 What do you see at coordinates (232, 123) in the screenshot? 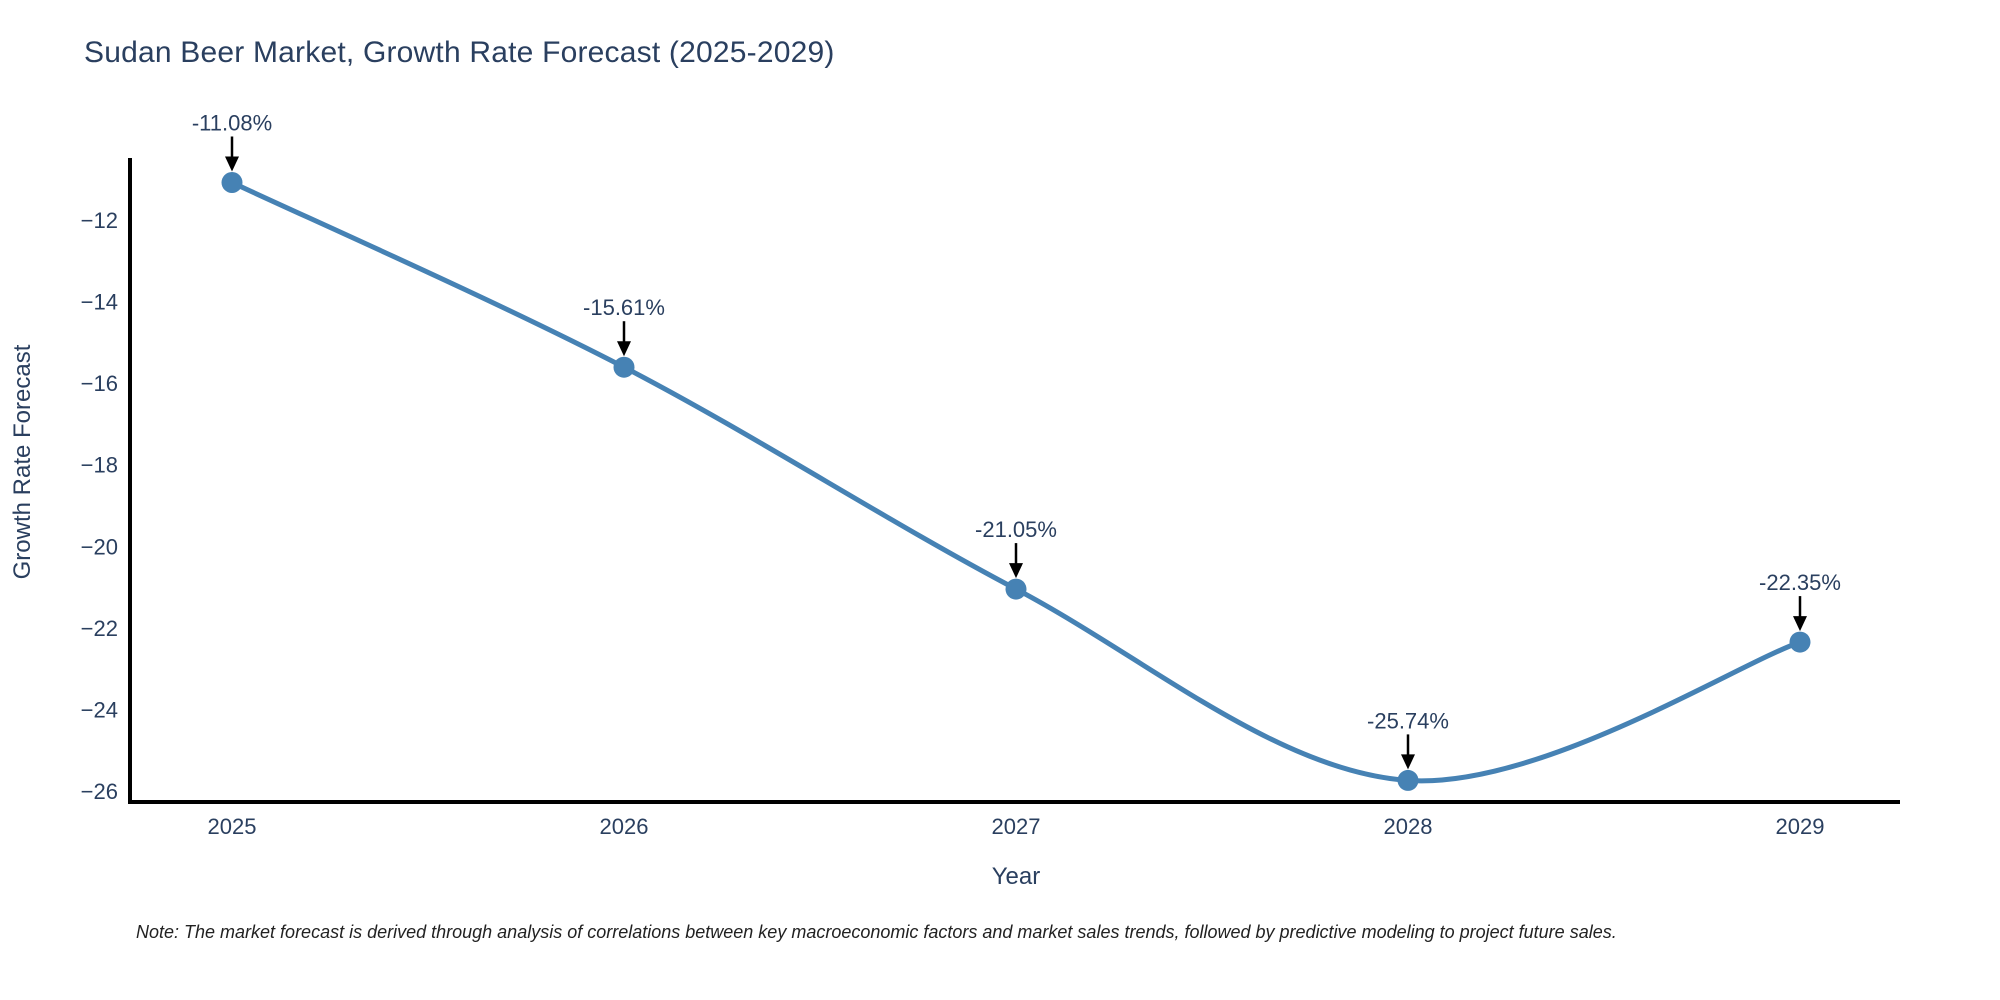
I see `annotation-label: -11.08%` at bounding box center [232, 123].